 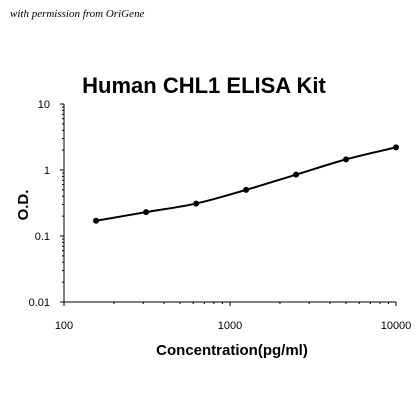 What do you see at coordinates (246, 184) in the screenshot?
I see `series-line` at bounding box center [246, 184].